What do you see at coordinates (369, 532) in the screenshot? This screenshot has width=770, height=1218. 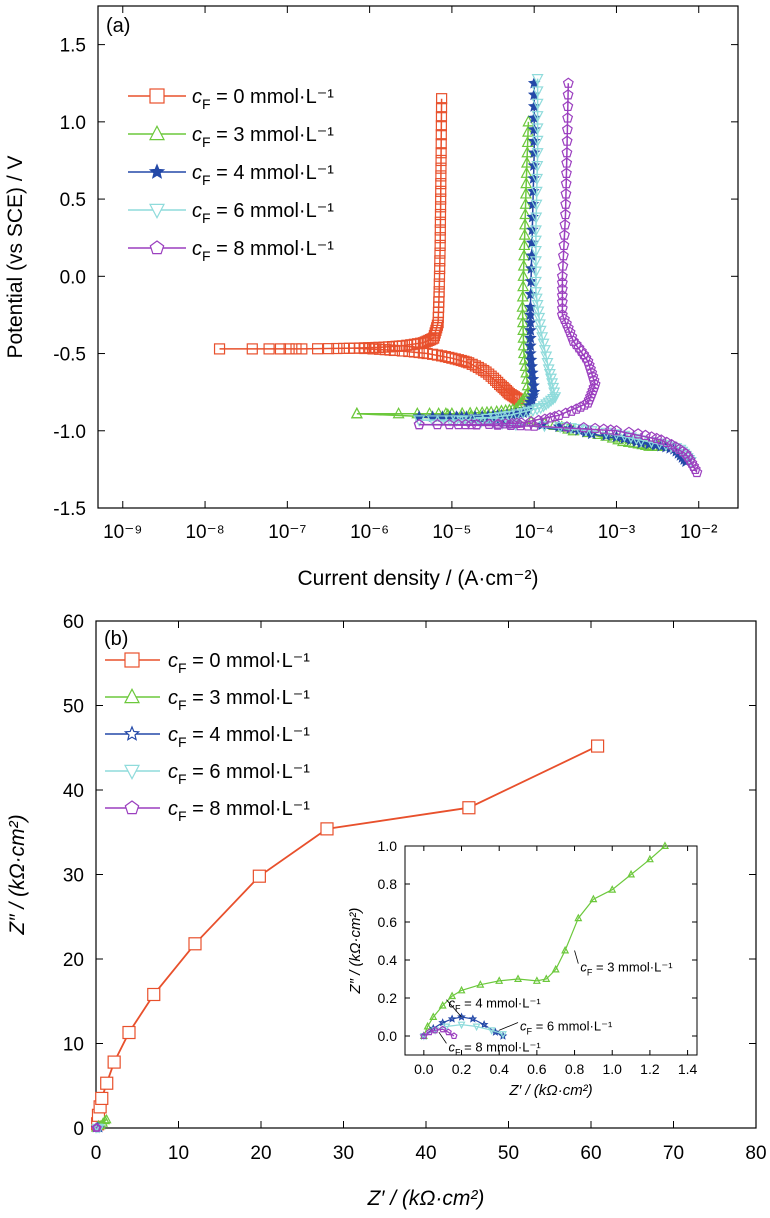 I see `x-tick-label: 10⁻⁶` at bounding box center [369, 532].